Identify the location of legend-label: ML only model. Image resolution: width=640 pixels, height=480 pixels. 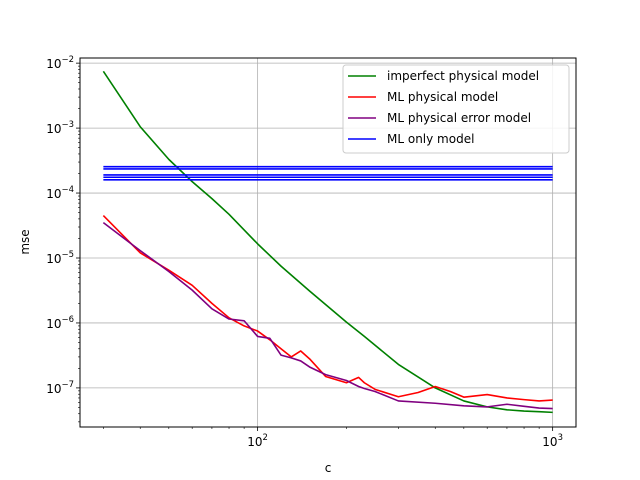
(430, 139).